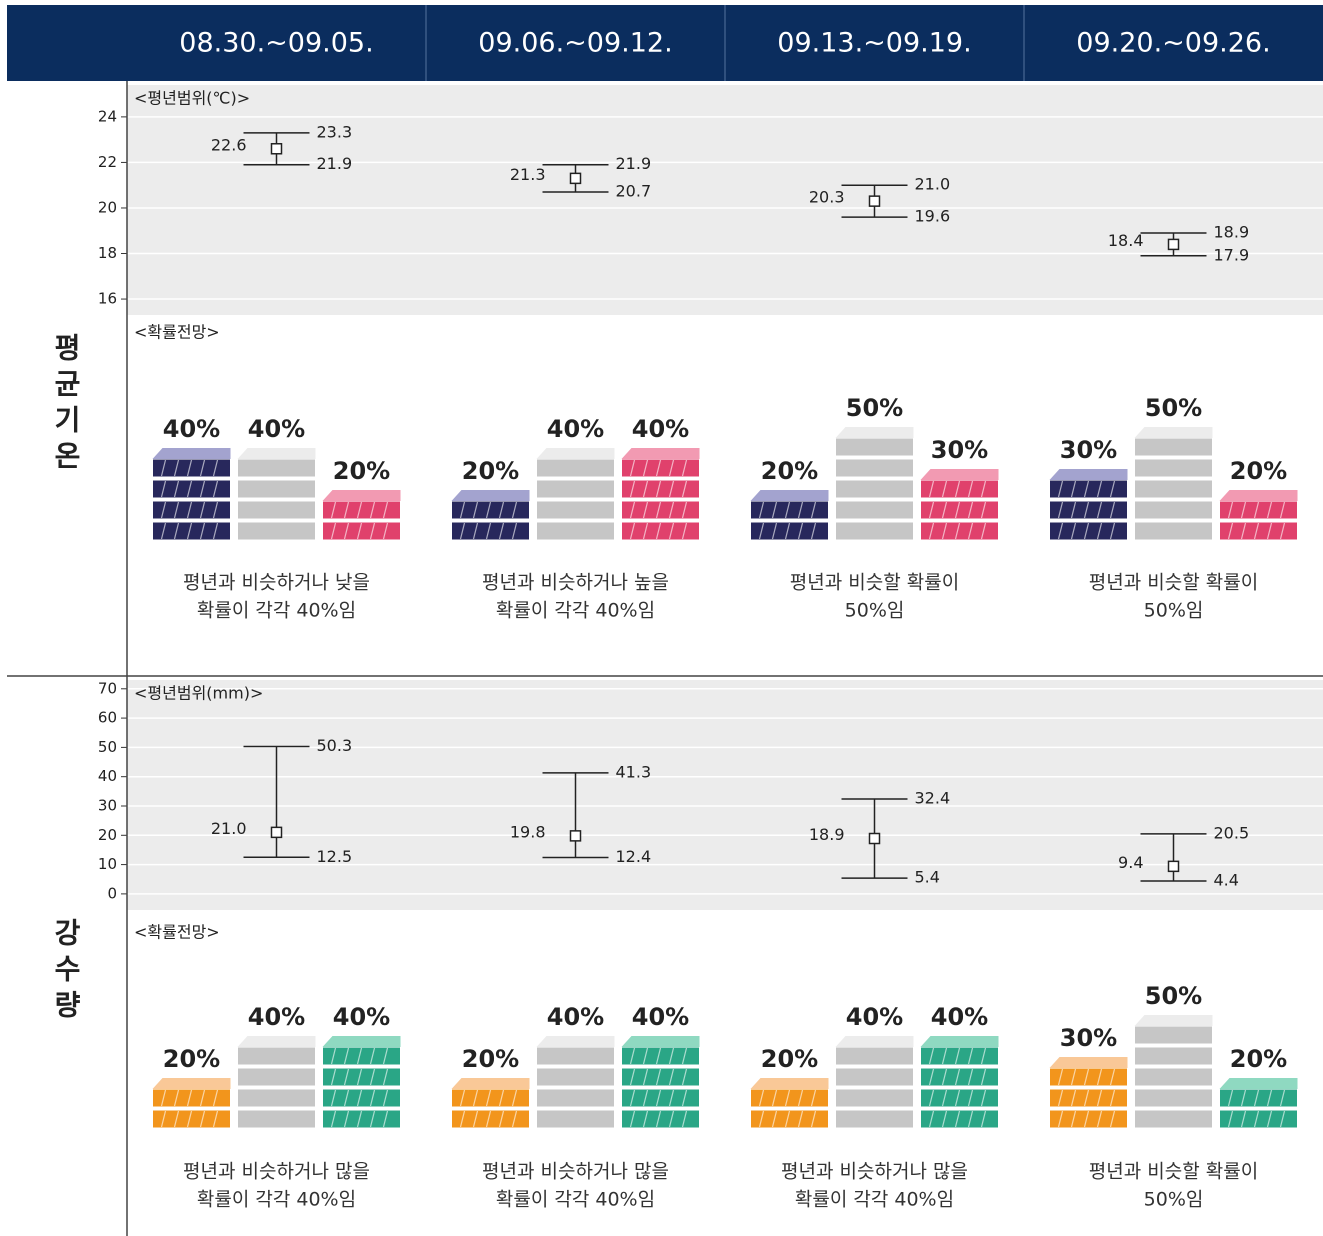  Describe the element at coordinates (1232, 254) in the screenshot. I see `low-label: 17.9` at that location.